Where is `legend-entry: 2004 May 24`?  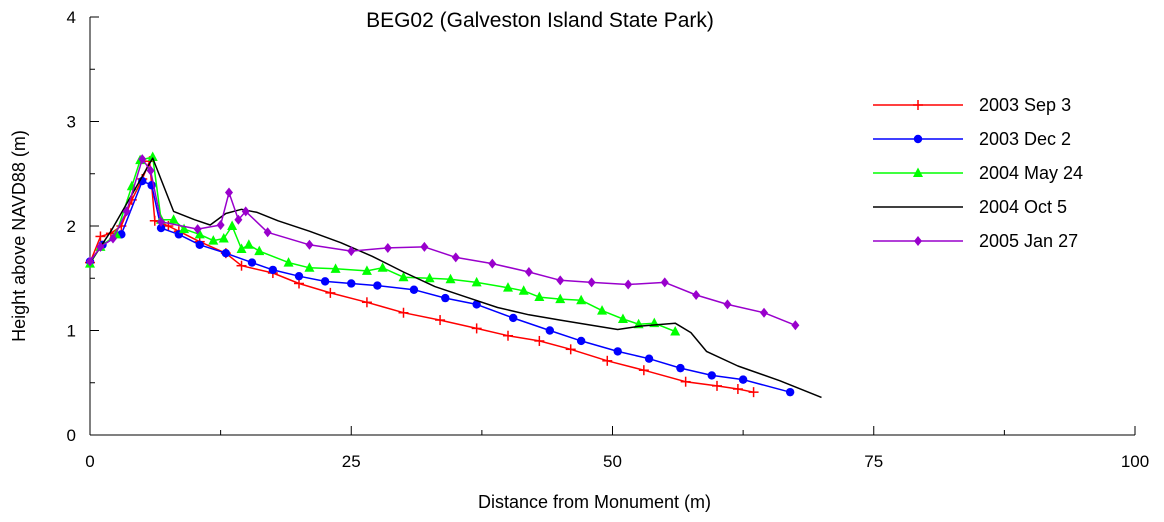 legend-entry: 2004 May 24 is located at coordinates (978, 173).